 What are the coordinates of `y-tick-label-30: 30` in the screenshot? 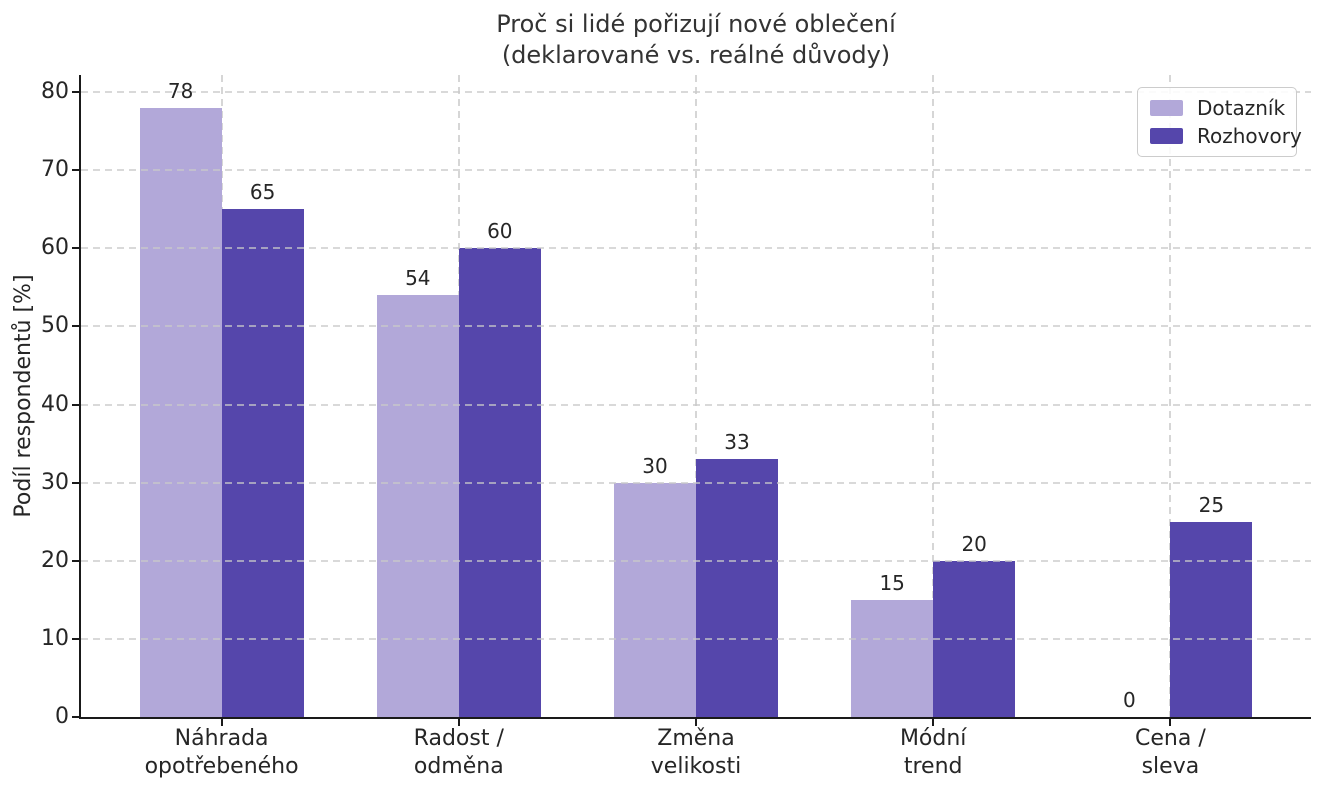 It's located at (55, 482).